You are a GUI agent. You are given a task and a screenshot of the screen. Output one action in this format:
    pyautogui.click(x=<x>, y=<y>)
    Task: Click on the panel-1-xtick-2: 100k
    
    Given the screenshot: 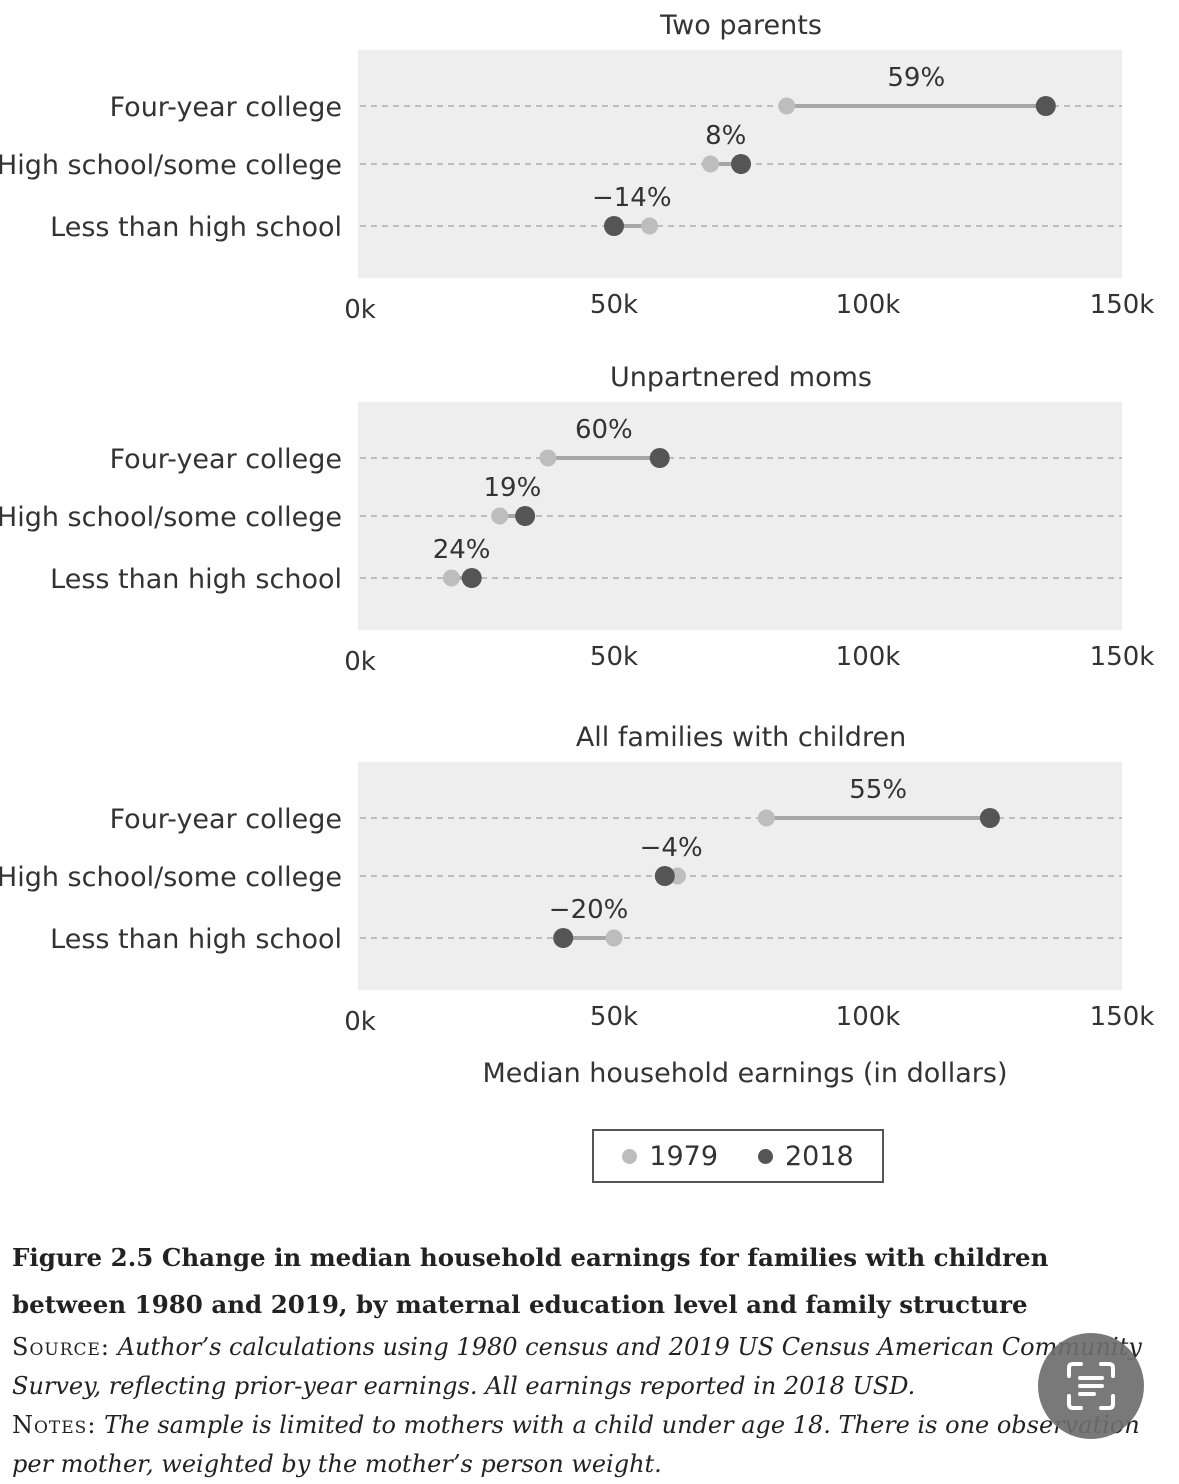 What is the action you would take?
    pyautogui.click(x=868, y=657)
    